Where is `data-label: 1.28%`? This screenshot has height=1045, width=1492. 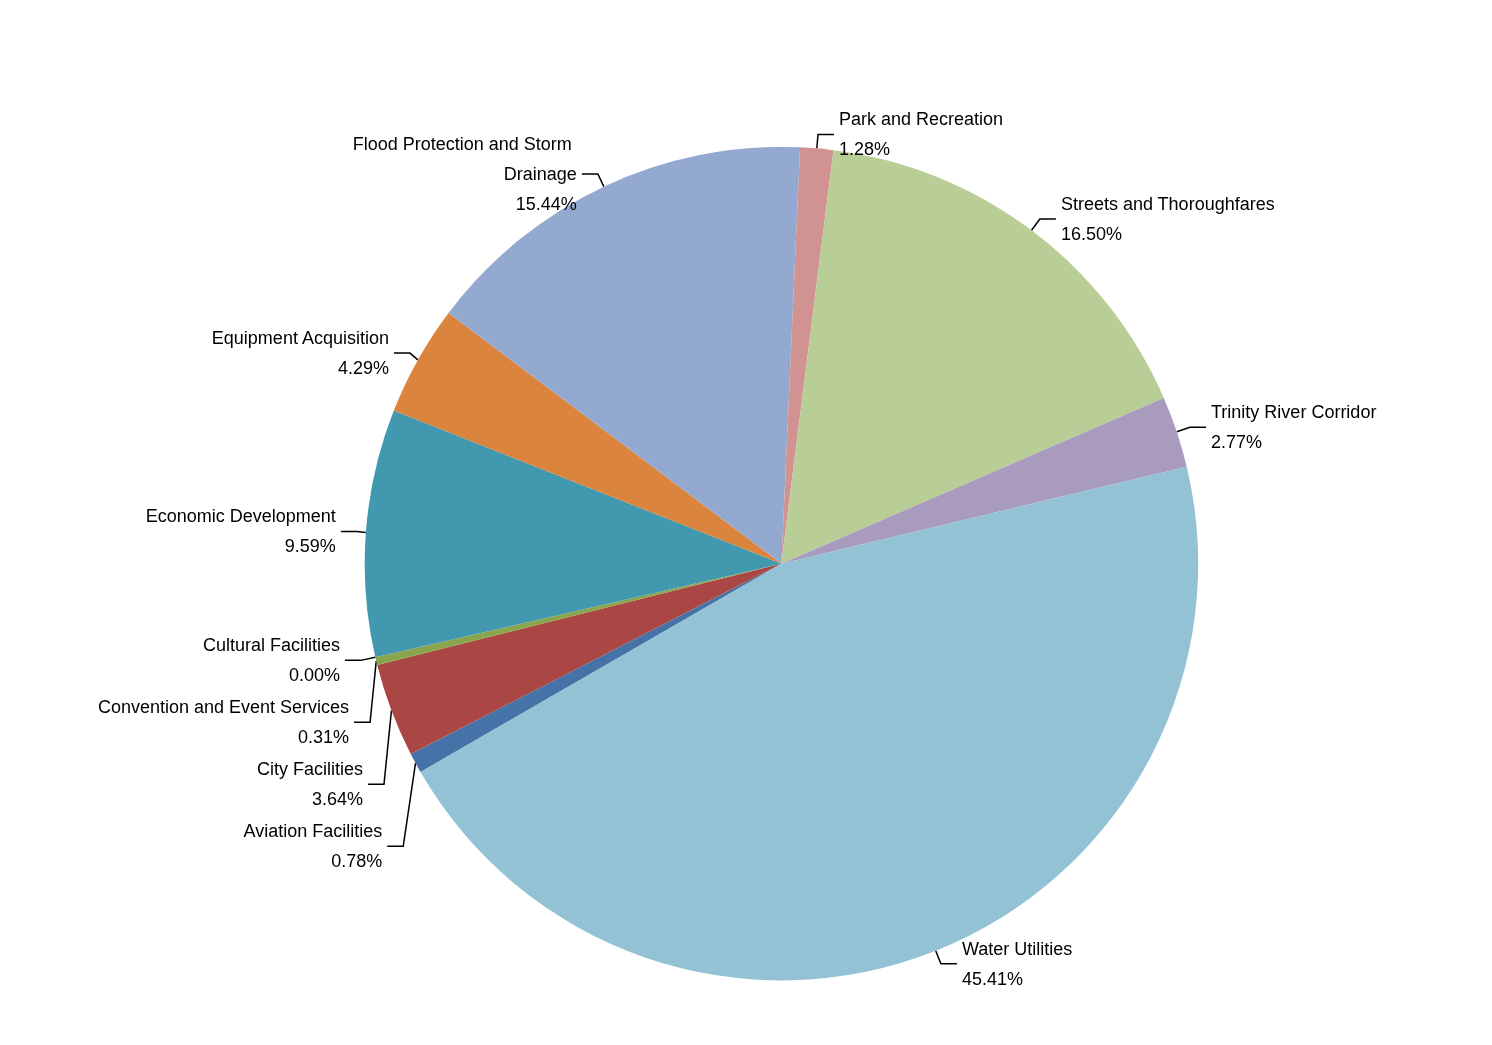
data-label: 1.28% is located at coordinates (865, 149).